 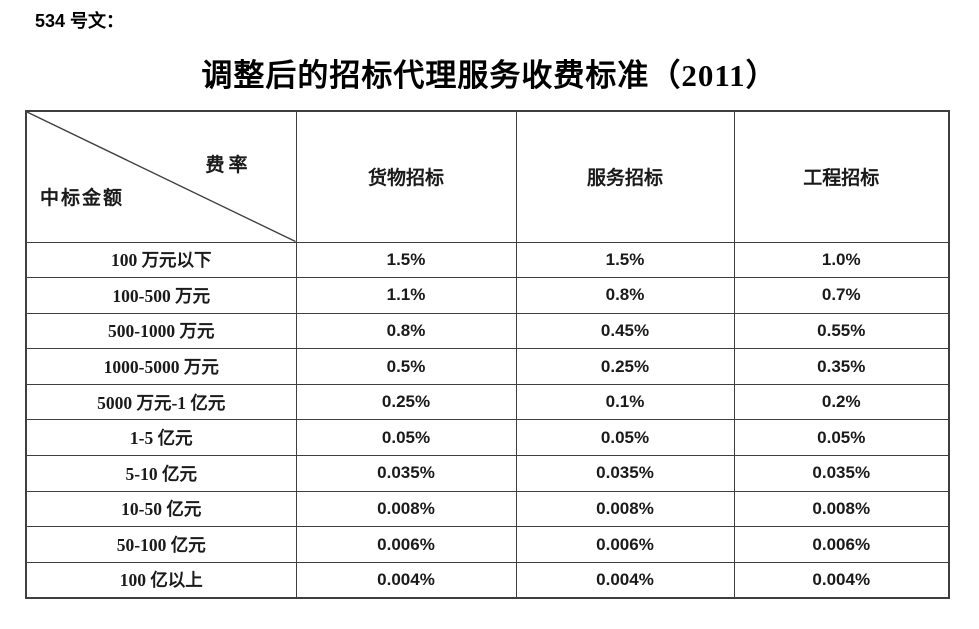 What do you see at coordinates (80, 21) in the screenshot?
I see `document-ref-label: 534 号文：` at bounding box center [80, 21].